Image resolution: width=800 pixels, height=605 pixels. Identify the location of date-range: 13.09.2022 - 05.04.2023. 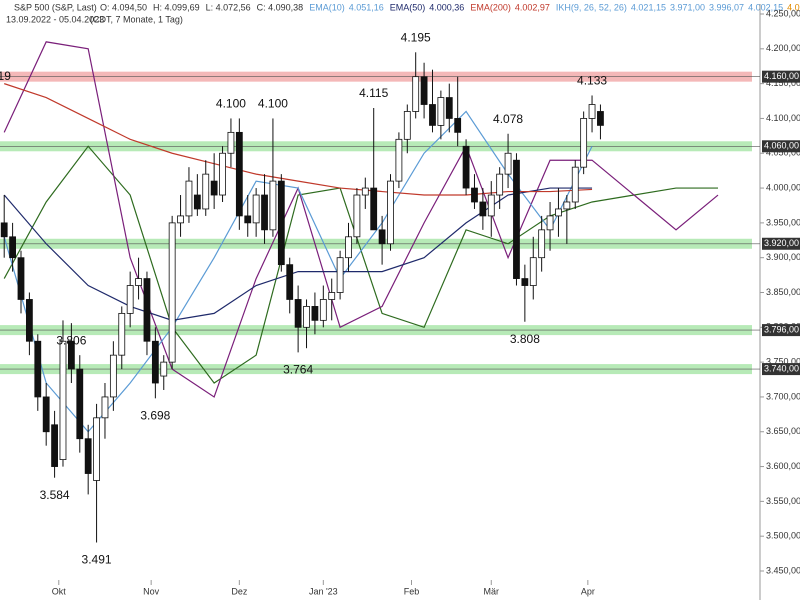
(55, 19).